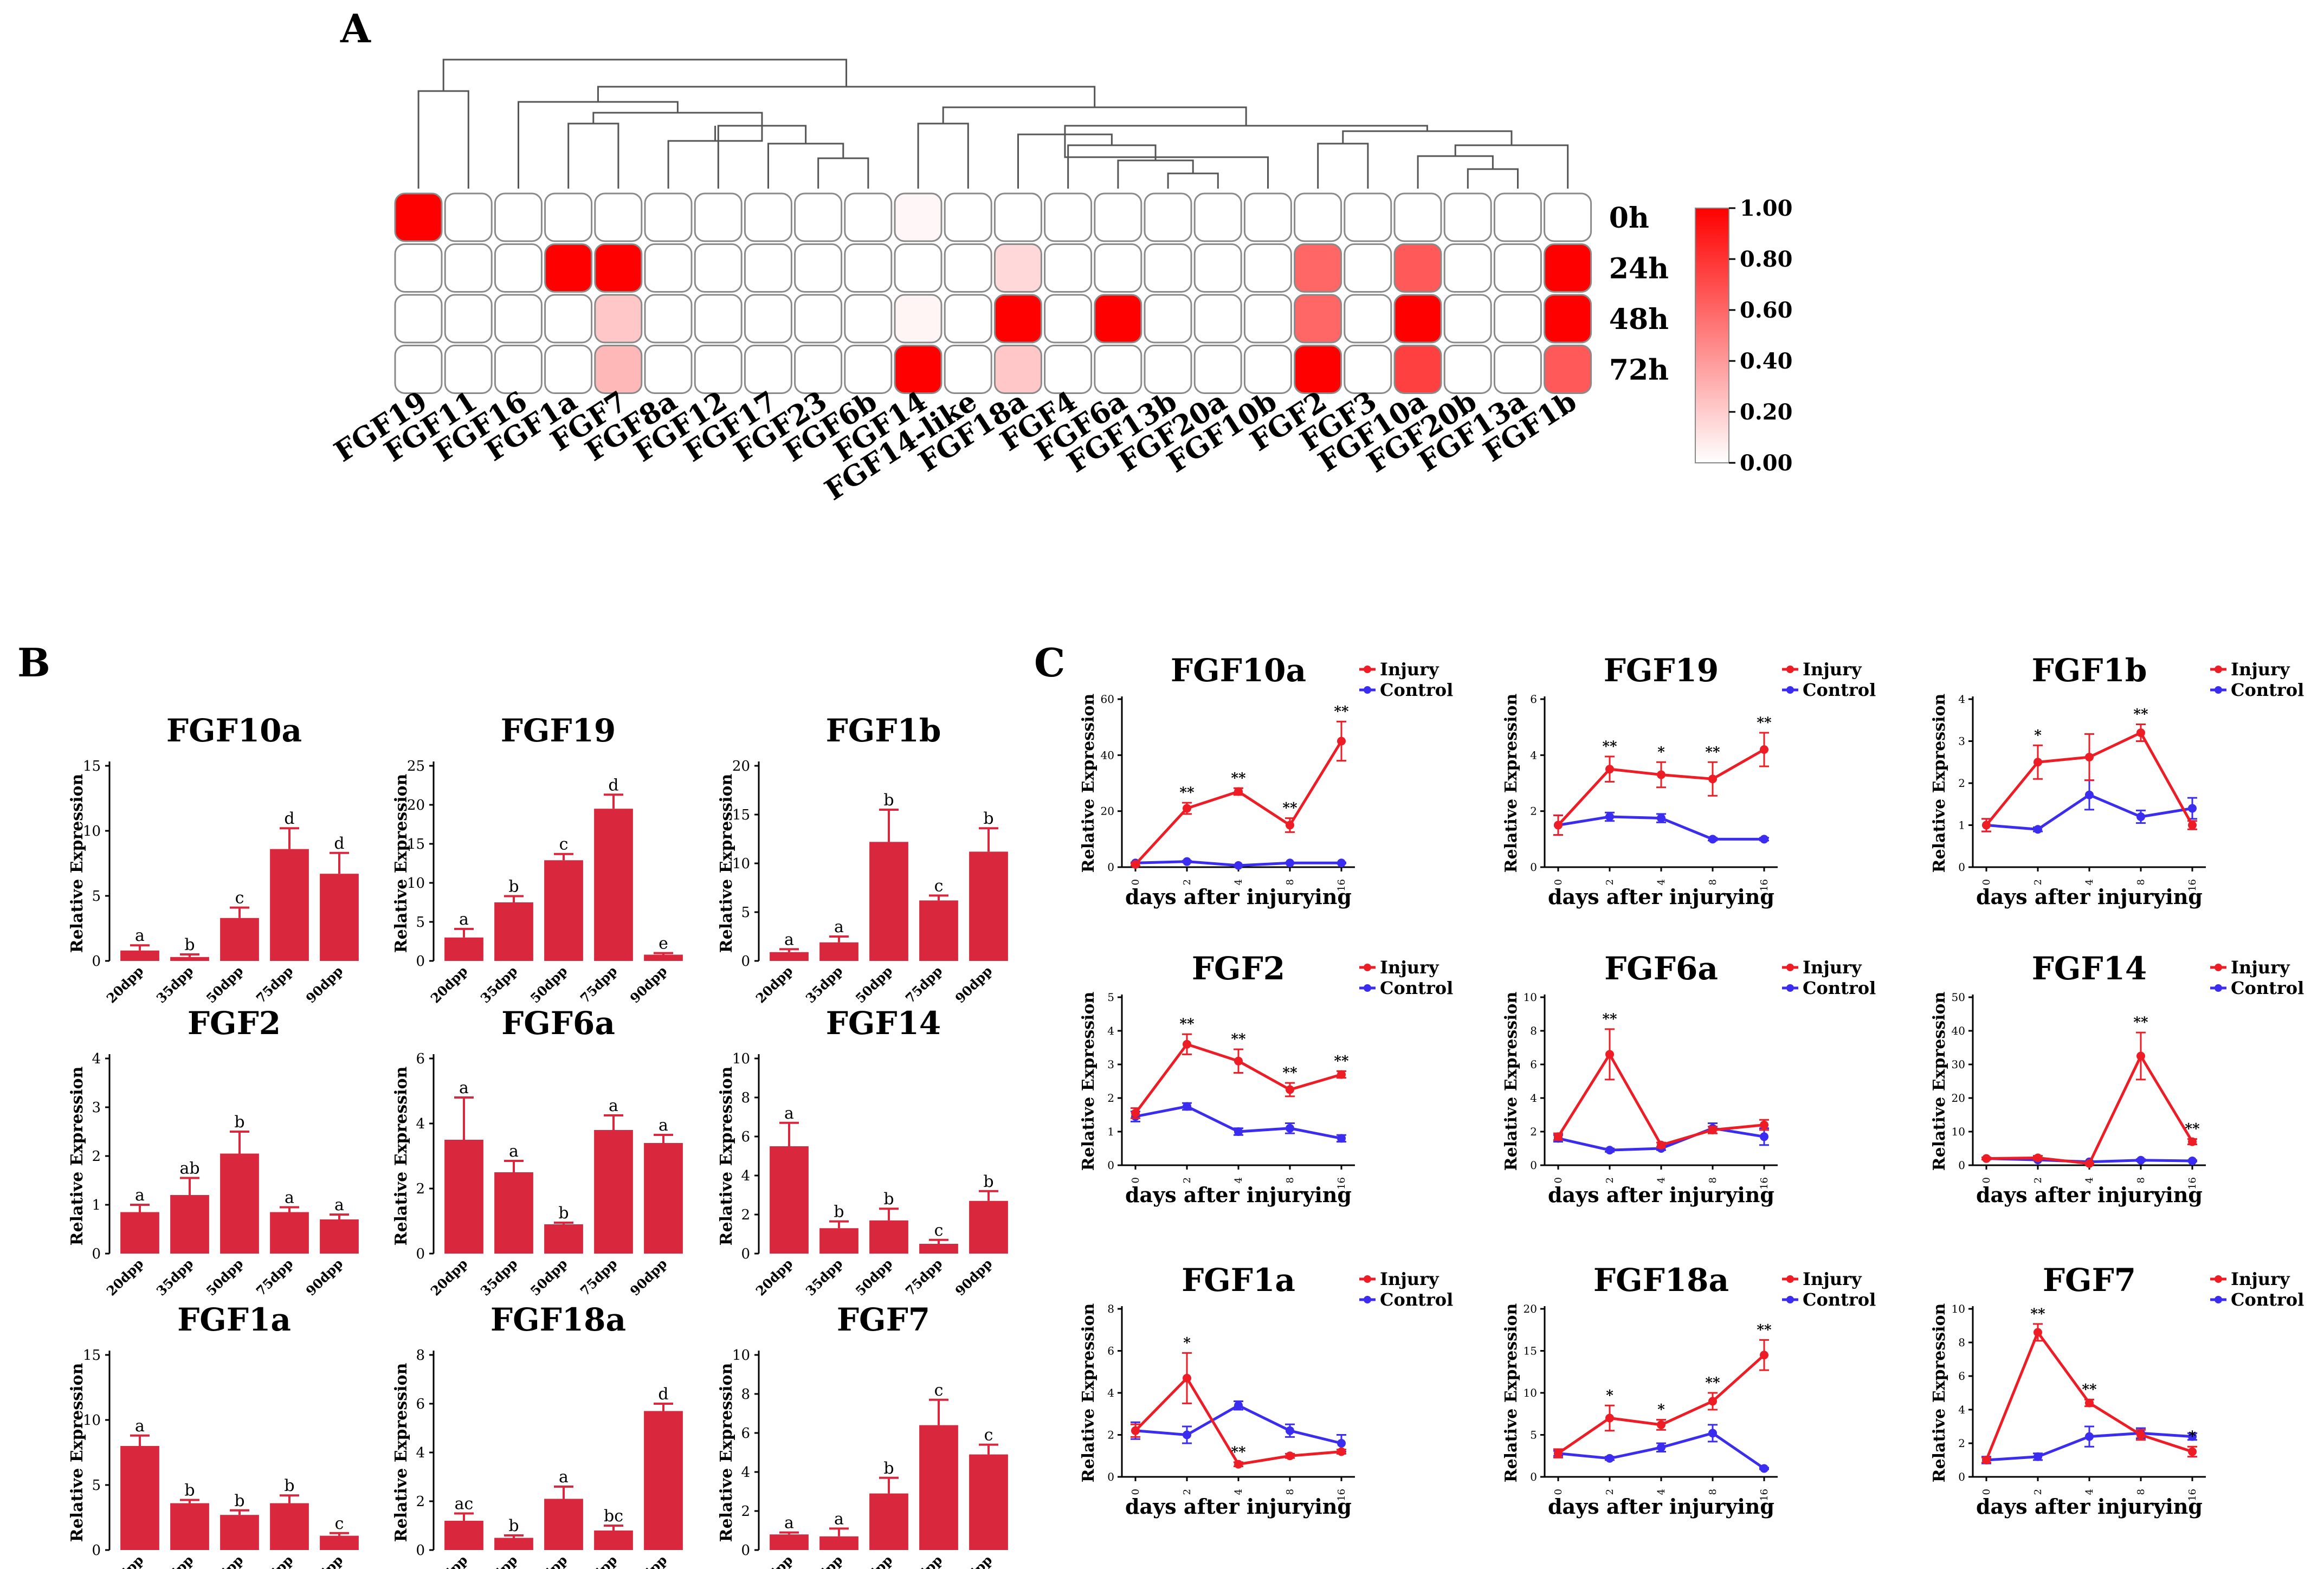 This screenshot has height=1569, width=2324. Describe the element at coordinates (125, 1560) in the screenshot. I see `x-tick-label: 20dpp` at that location.